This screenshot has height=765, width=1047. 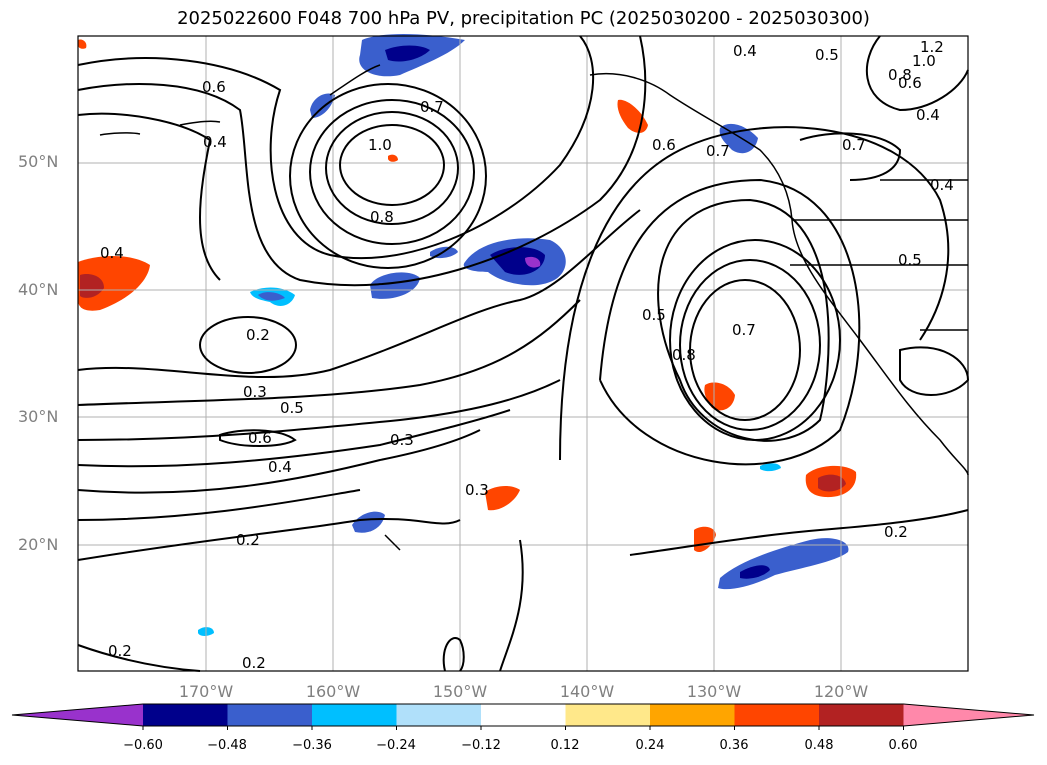 What do you see at coordinates (968, 715) in the screenshot?
I see `colorbar-extend-max` at bounding box center [968, 715].